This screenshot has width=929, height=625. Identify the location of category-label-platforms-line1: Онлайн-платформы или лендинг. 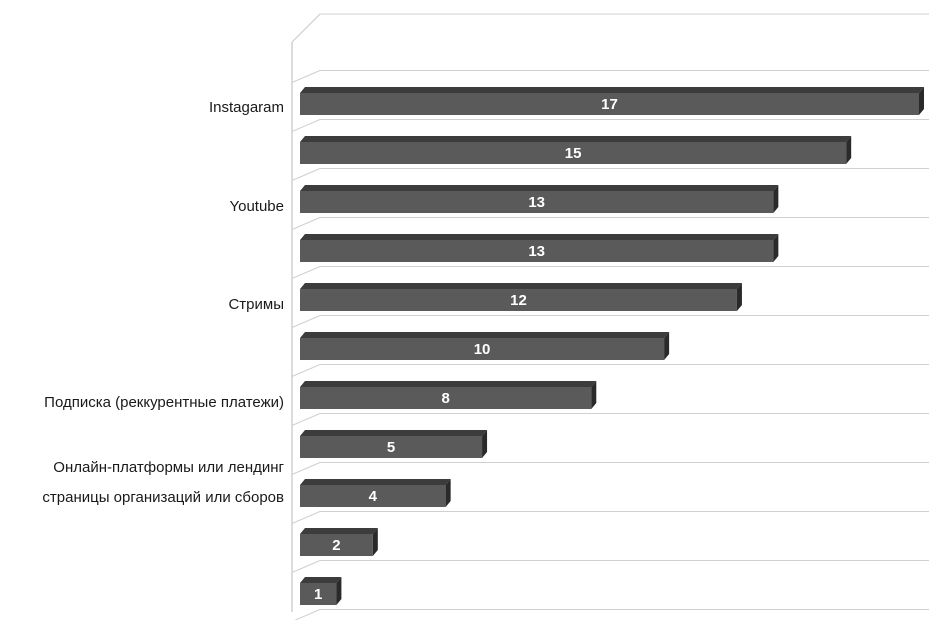
(168, 467).